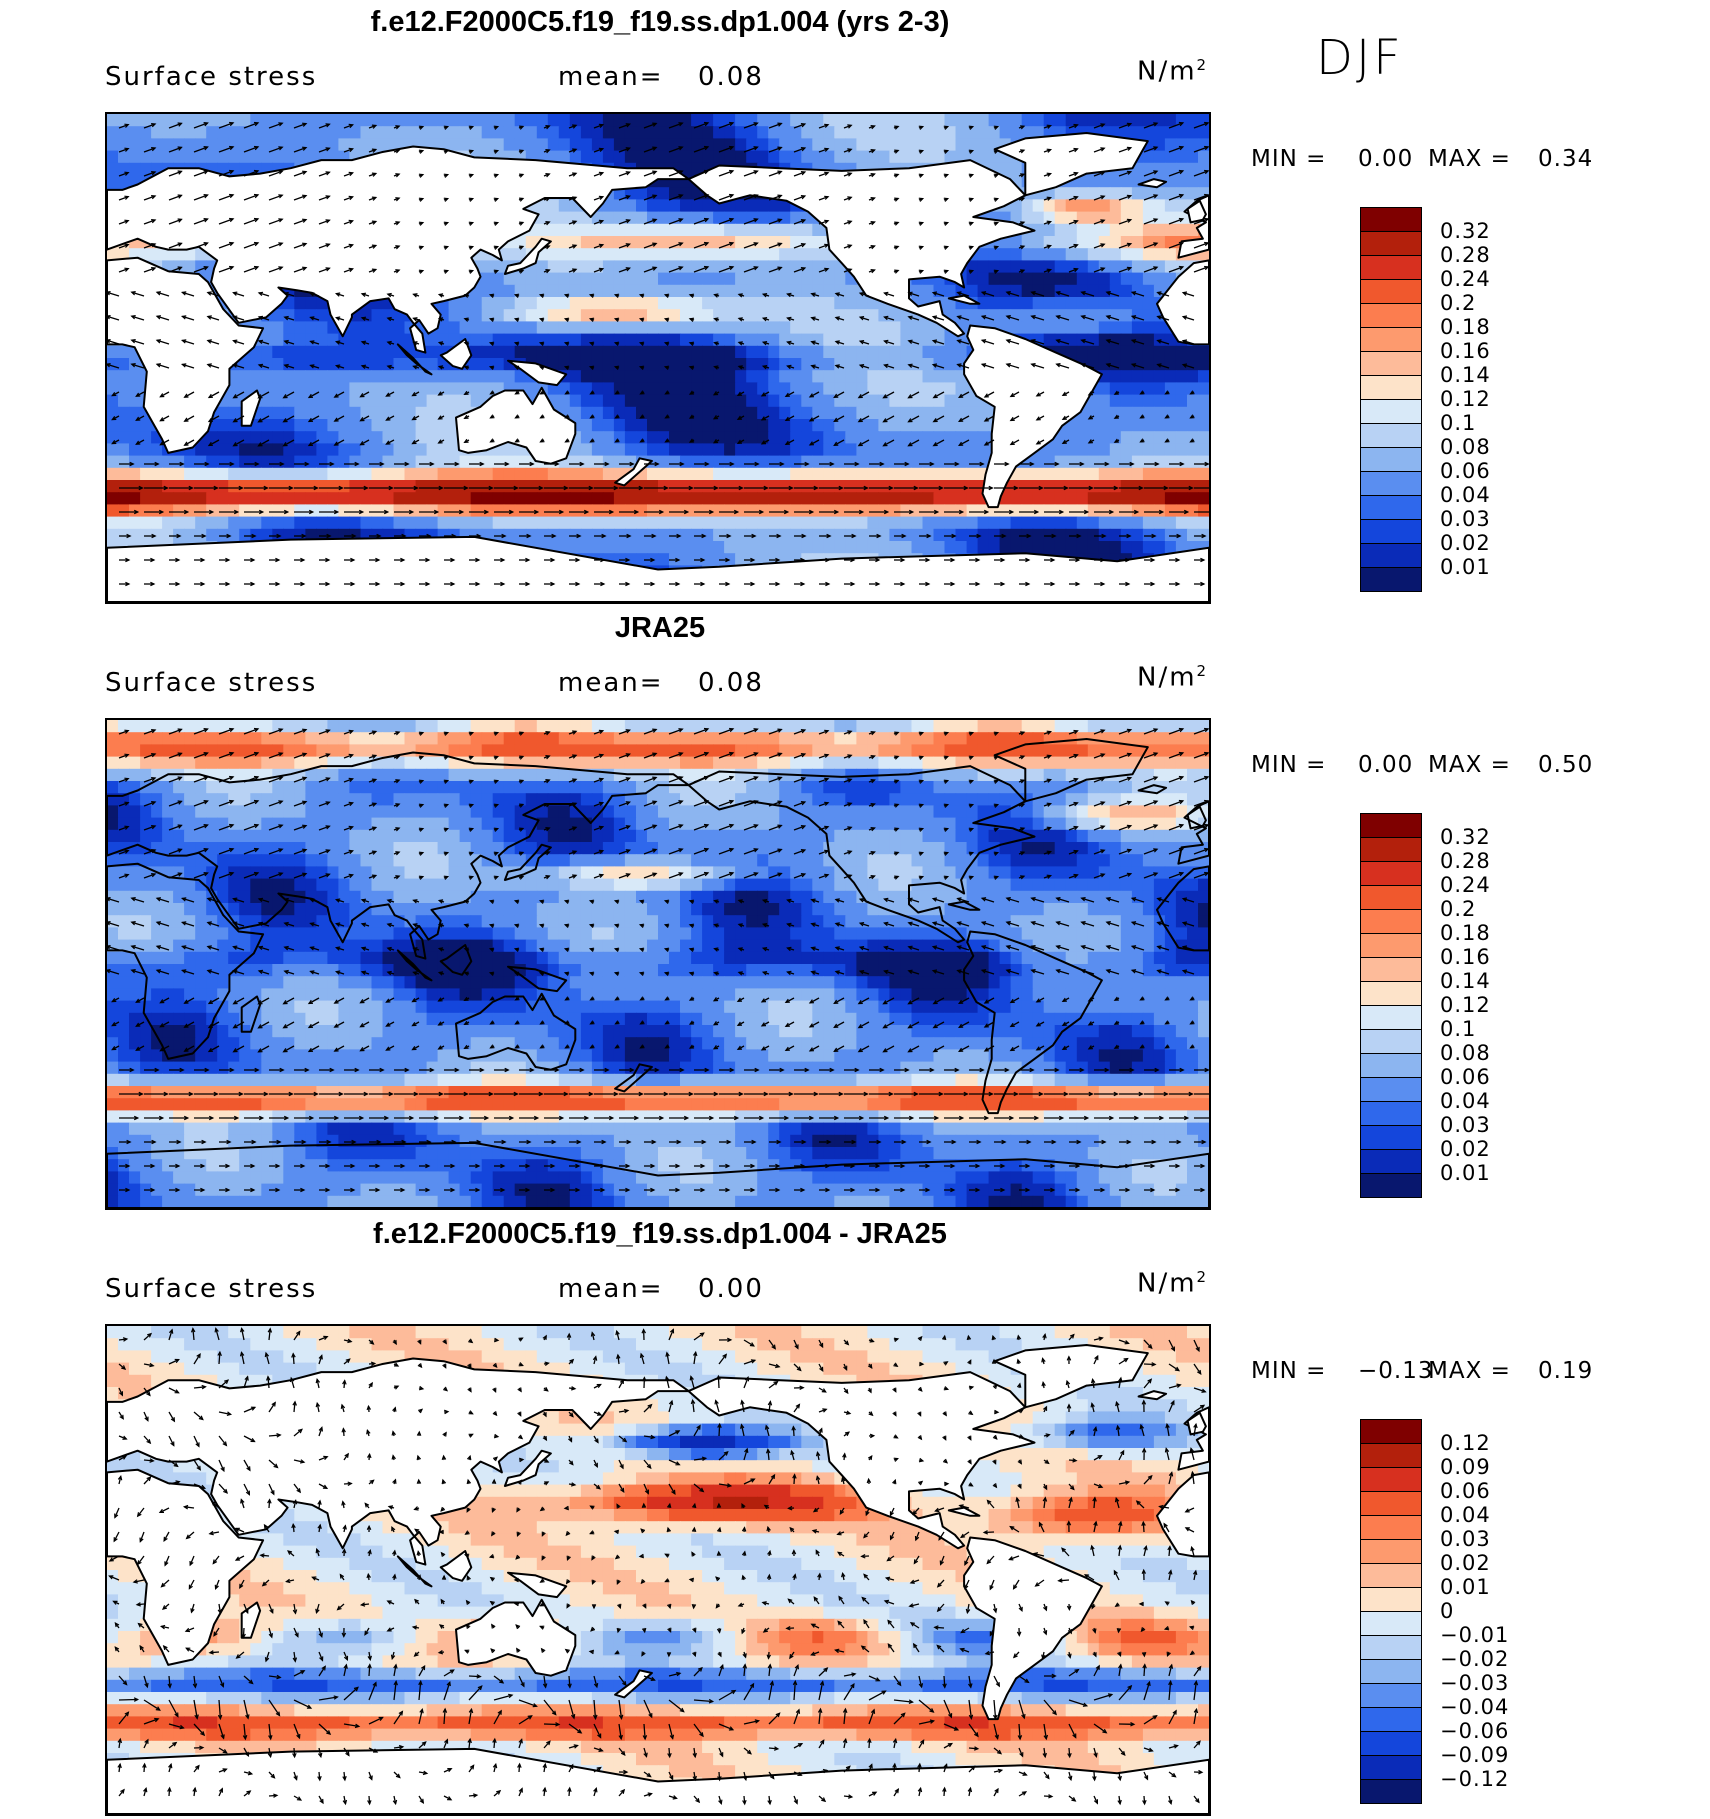 This screenshot has height=1819, width=1710. Describe the element at coordinates (1465, 279) in the screenshot. I see `legend-level-label: 0.24` at that location.